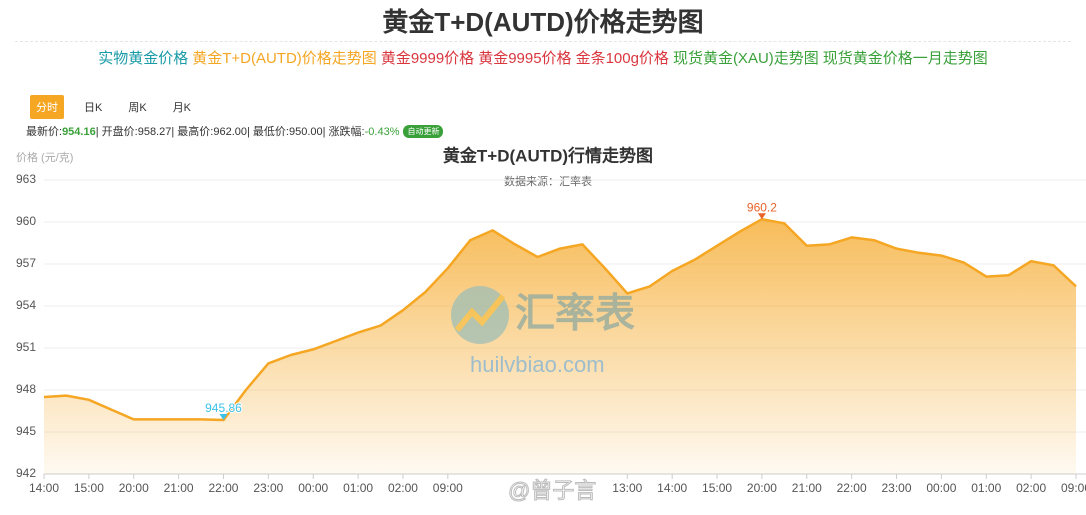 Image resolution: width=1086 pixels, height=515 pixels. I want to click on nav-link: 黄金9999价格, so click(427, 58).